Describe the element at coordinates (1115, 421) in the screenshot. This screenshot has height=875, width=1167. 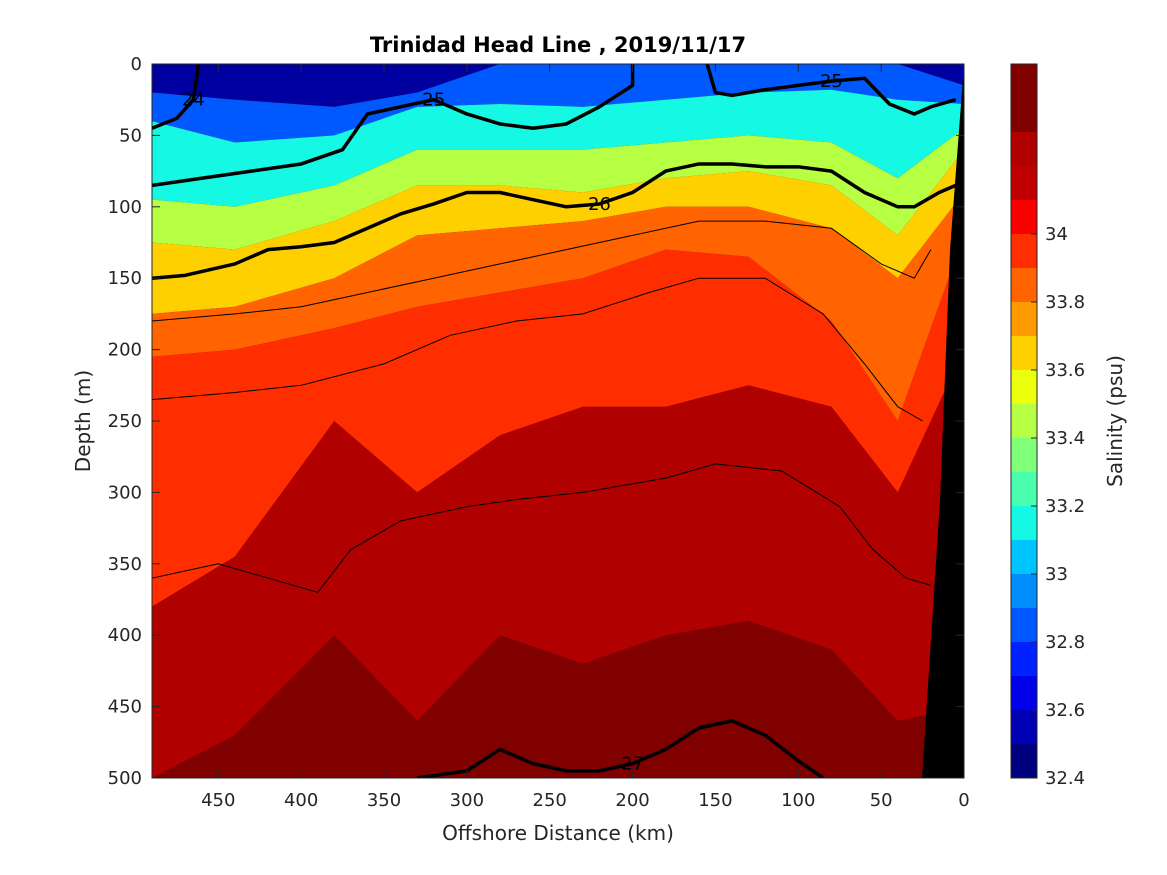
I see `colorbar-label: Salinity (psu)` at that location.